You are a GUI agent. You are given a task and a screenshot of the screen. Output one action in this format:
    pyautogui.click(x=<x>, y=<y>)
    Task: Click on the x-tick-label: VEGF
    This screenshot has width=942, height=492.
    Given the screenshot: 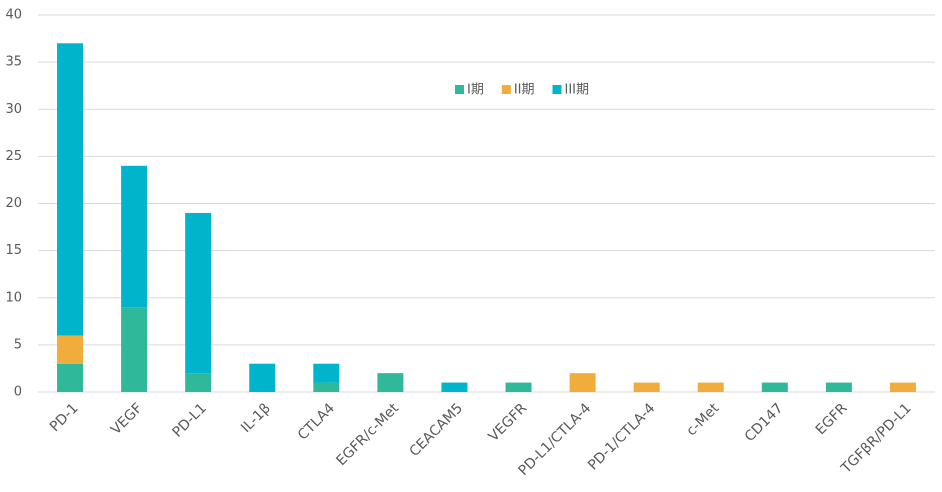 What is the action you would take?
    pyautogui.click(x=127, y=419)
    